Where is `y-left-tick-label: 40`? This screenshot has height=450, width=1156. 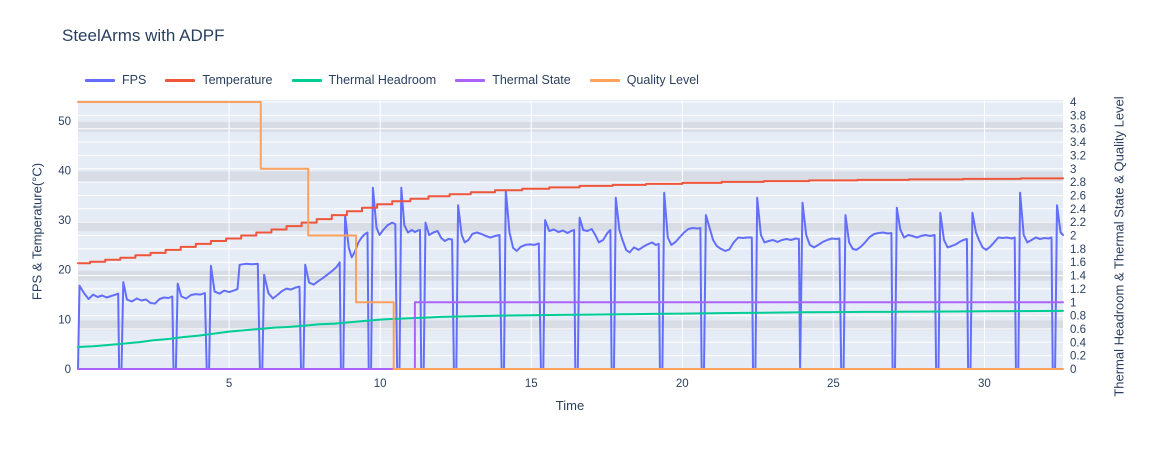
y-left-tick-label: 40 is located at coordinates (64, 171).